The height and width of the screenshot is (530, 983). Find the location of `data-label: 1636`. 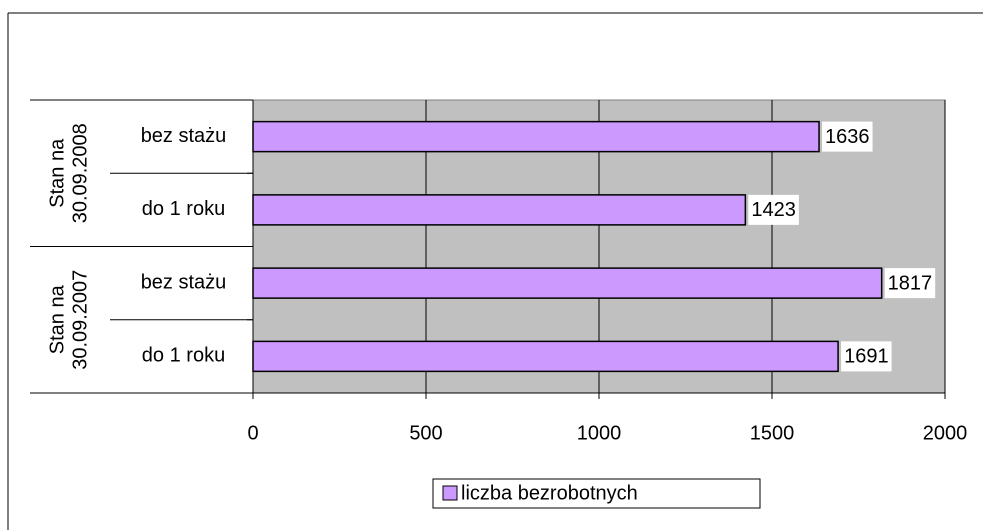

data-label: 1636 is located at coordinates (847, 137).